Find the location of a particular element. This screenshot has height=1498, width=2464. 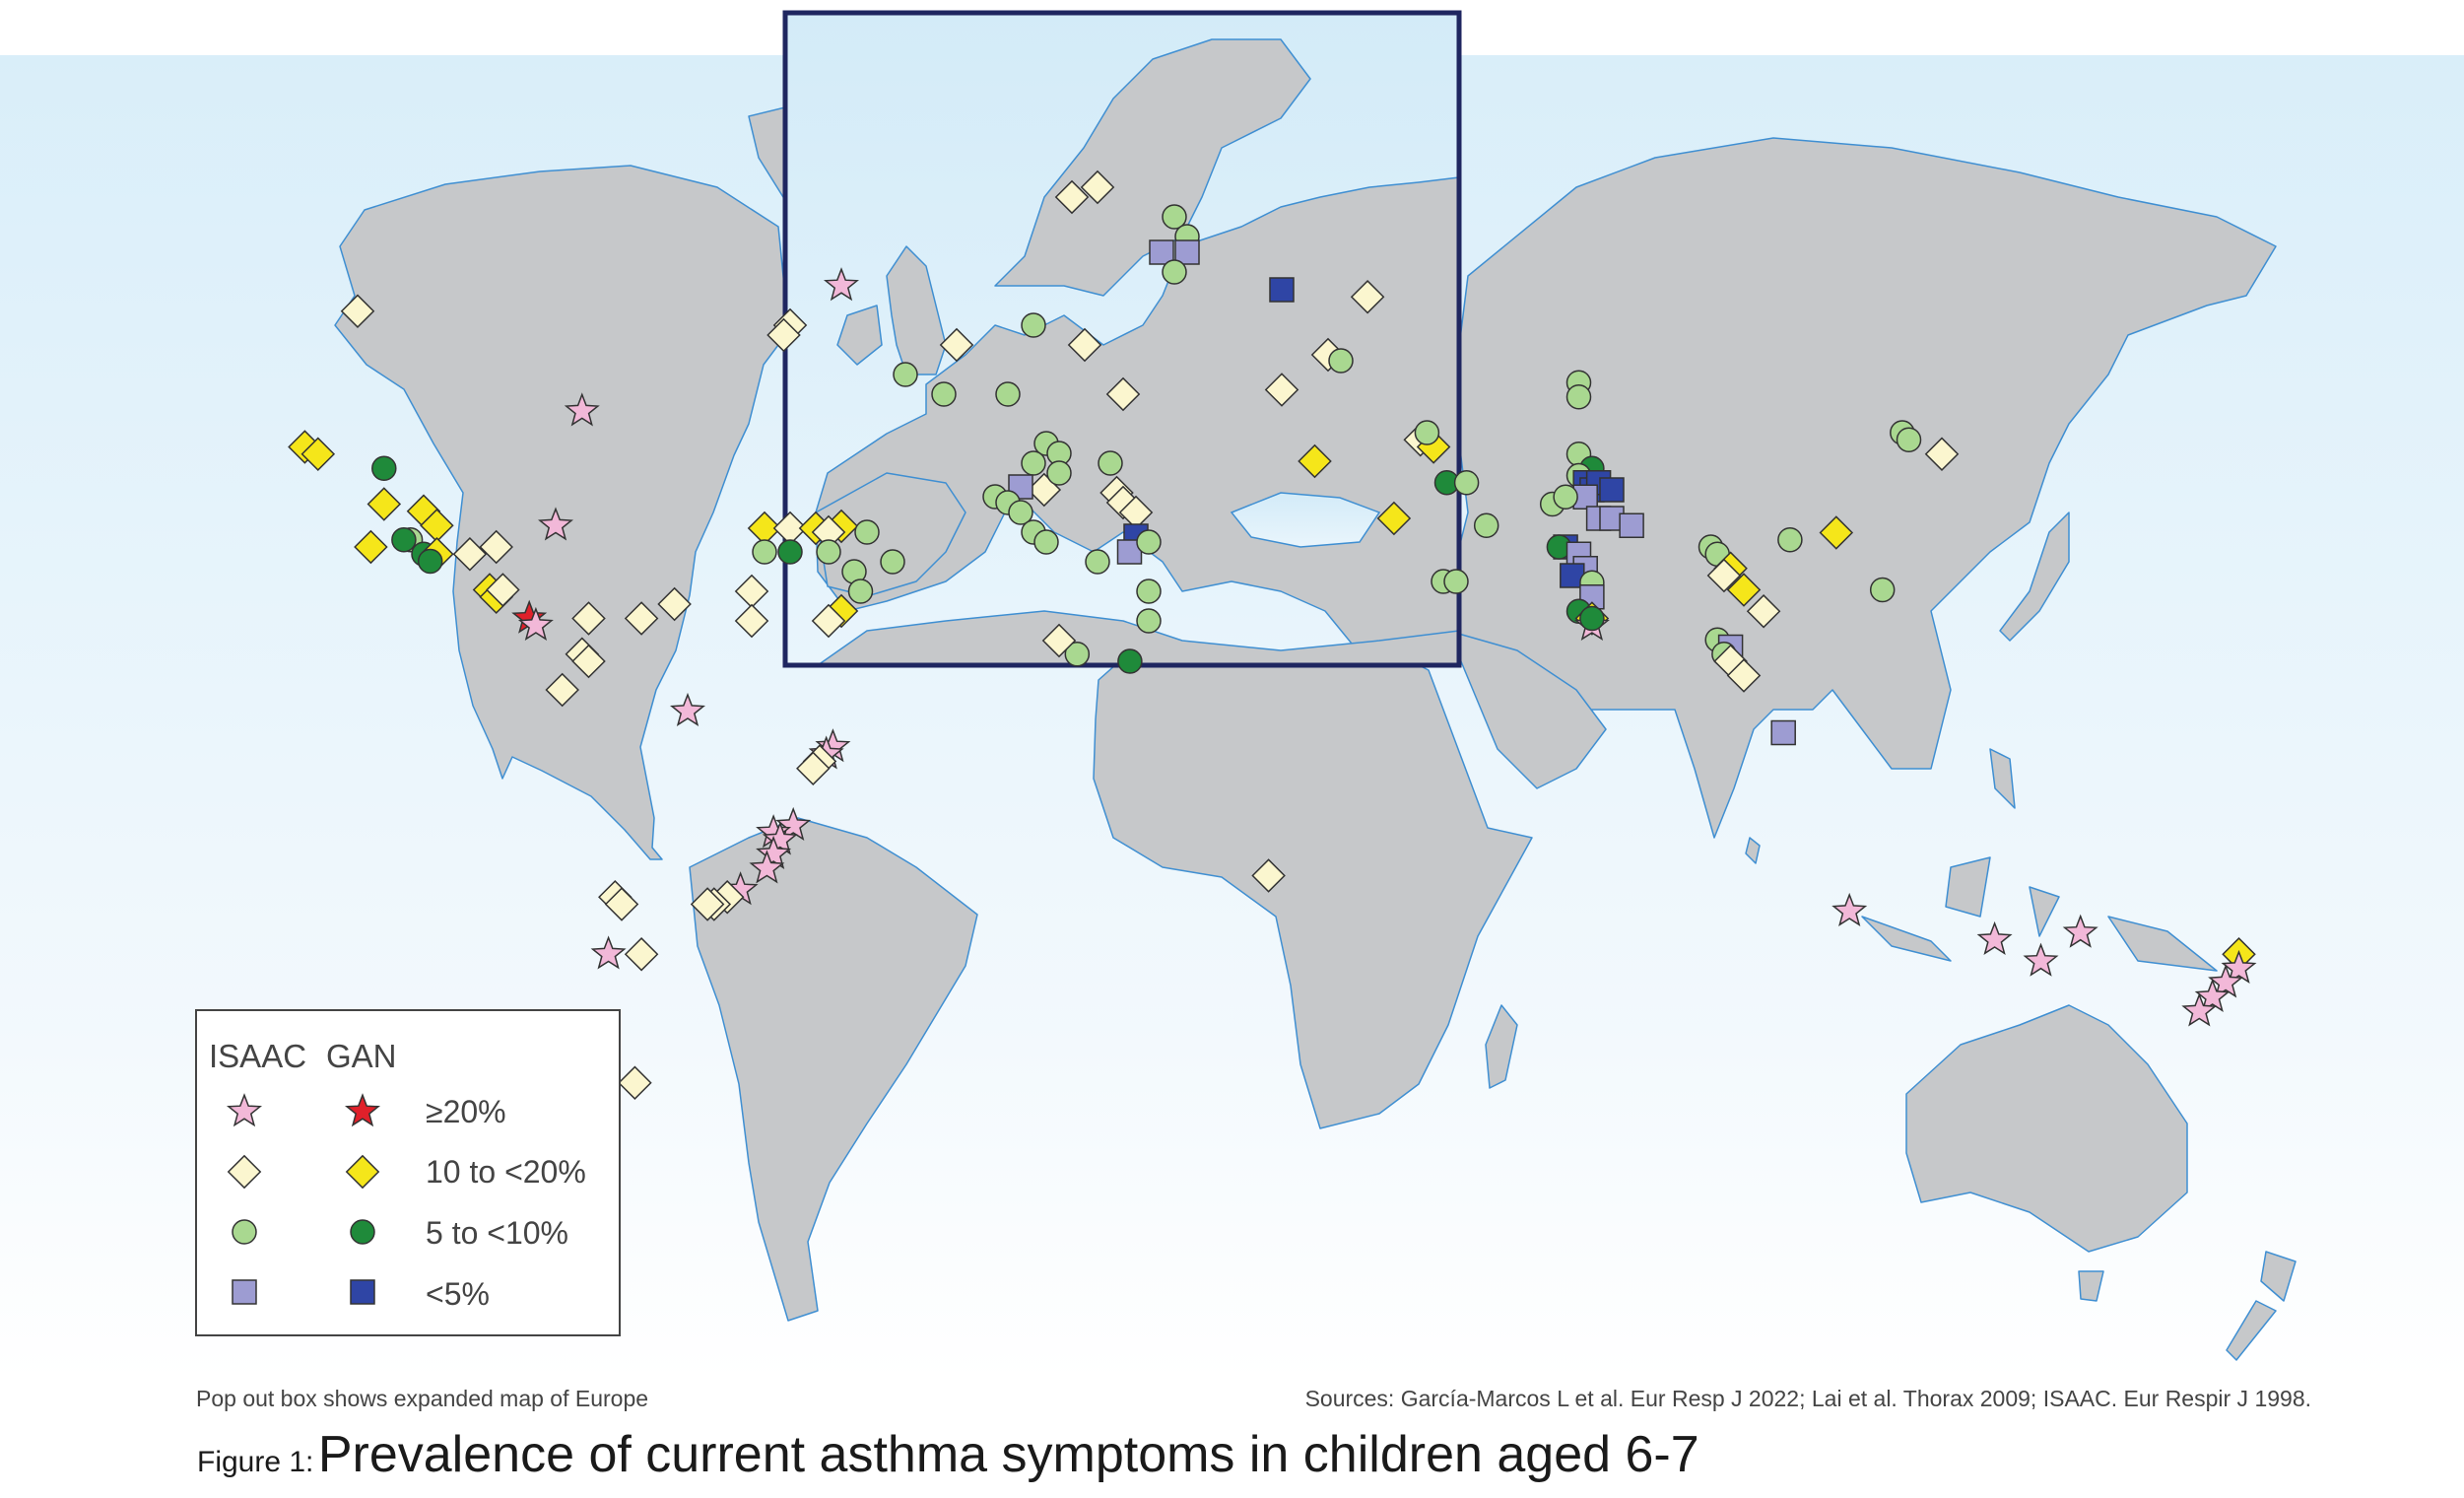

sri-lanka-land is located at coordinates (1753, 850).